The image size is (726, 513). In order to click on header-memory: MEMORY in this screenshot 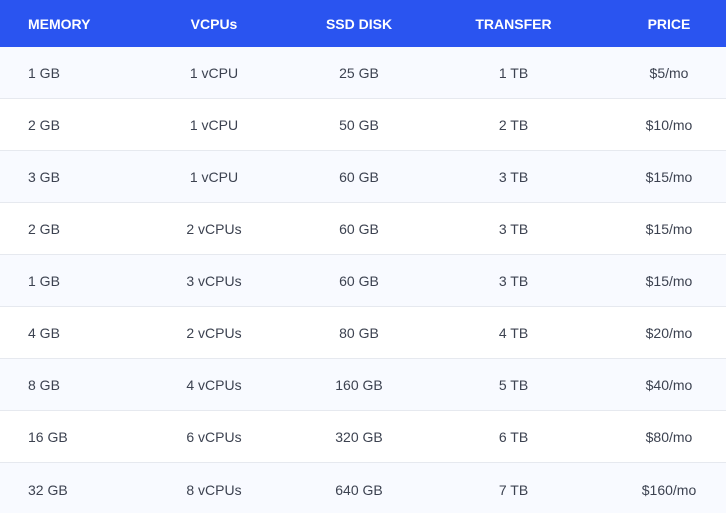, I will do `click(62, 23)`.